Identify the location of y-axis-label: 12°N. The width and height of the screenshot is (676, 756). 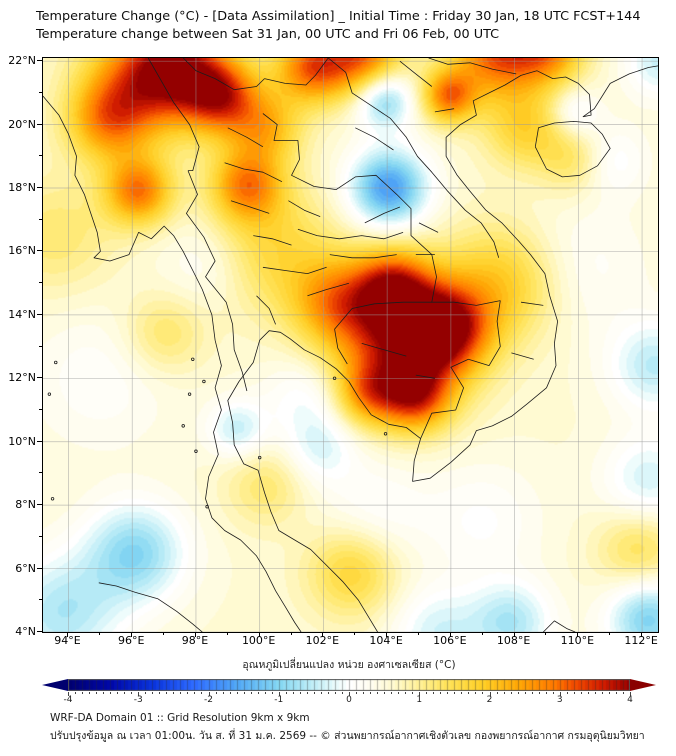
(22, 378).